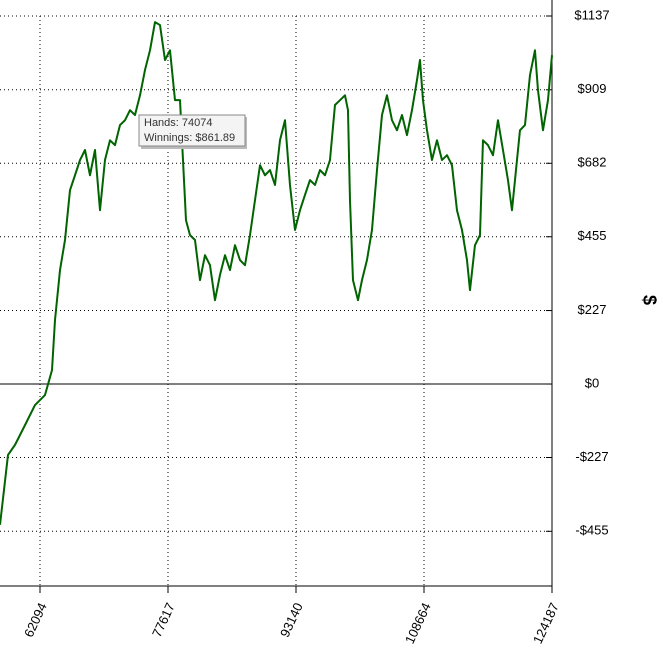 Image resolution: width=668 pixels, height=672 pixels. I want to click on y-tick-label: $909, so click(592, 88).